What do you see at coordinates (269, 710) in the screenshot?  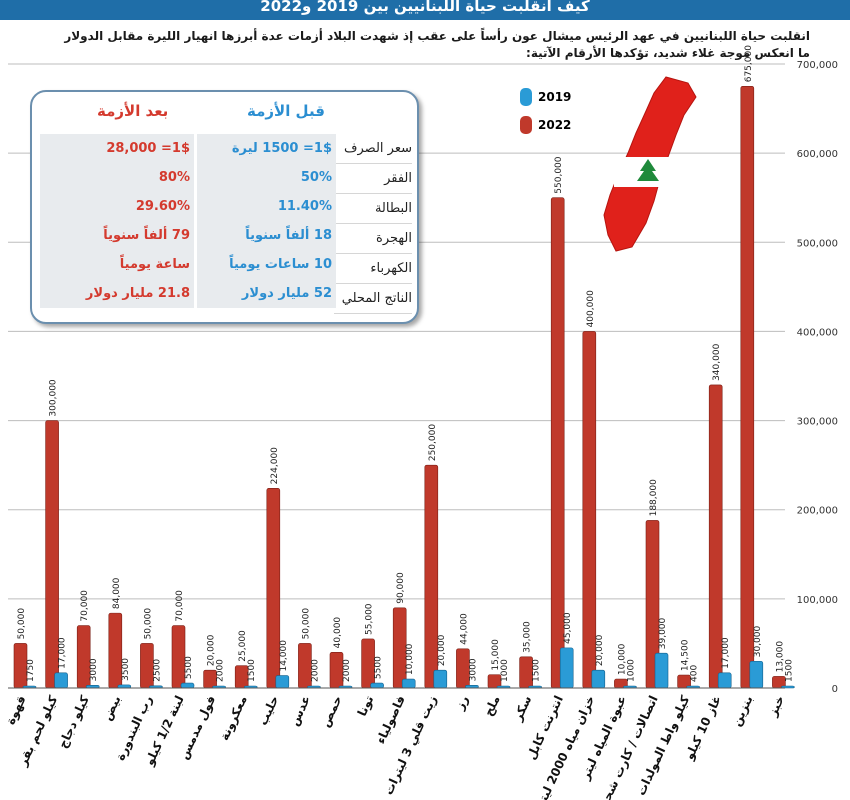 I see `x-tick-label: حليب` at bounding box center [269, 710].